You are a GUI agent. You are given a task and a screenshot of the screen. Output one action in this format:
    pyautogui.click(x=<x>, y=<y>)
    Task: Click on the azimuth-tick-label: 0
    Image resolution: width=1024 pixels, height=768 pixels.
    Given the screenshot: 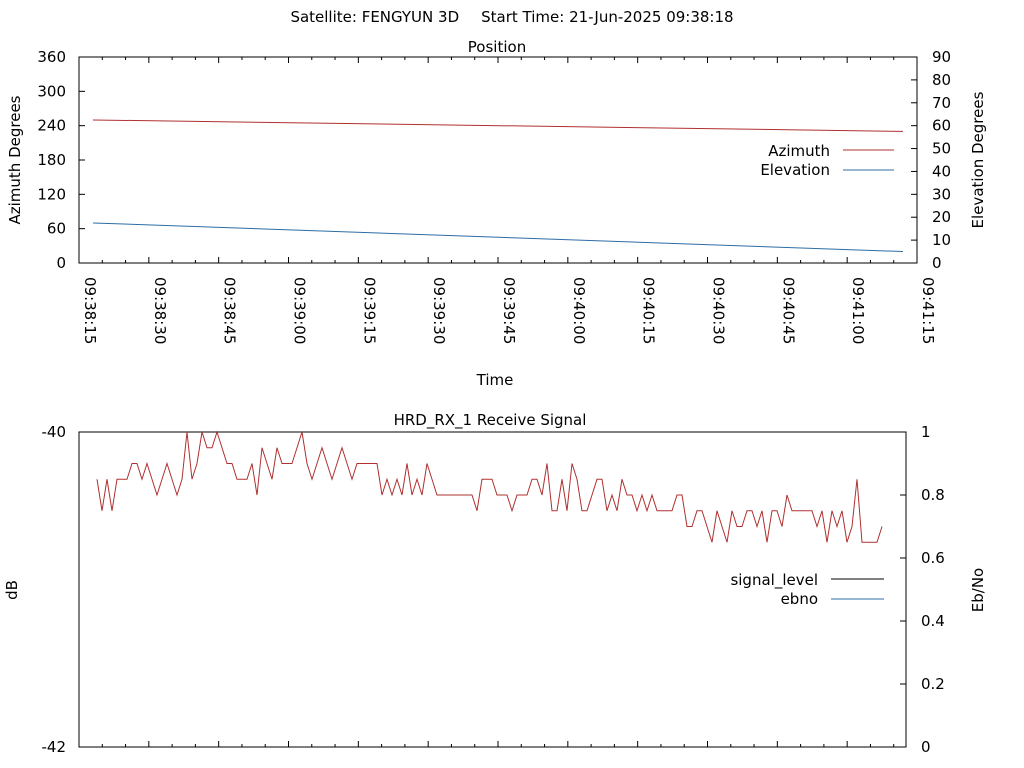 What is the action you would take?
    pyautogui.click(x=61, y=263)
    